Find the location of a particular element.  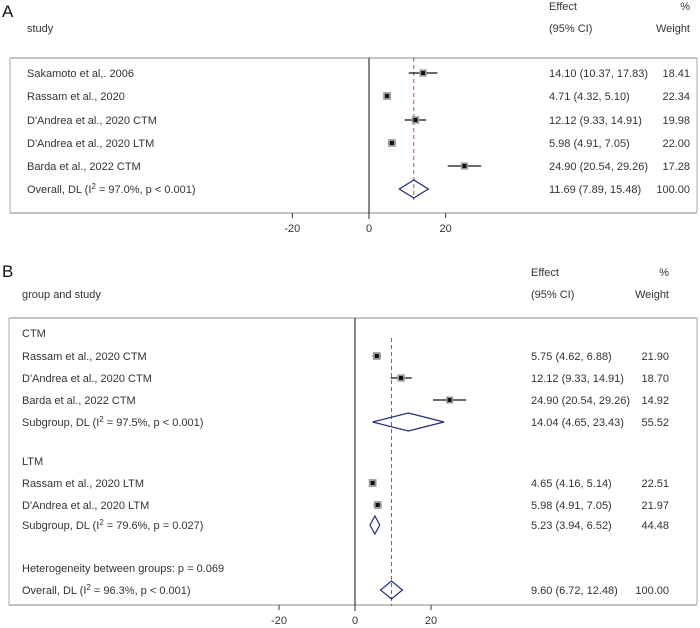

subgroup-label: Subgroup, DL (I2 = 97.5%, p < 0.001) is located at coordinates (112, 422).